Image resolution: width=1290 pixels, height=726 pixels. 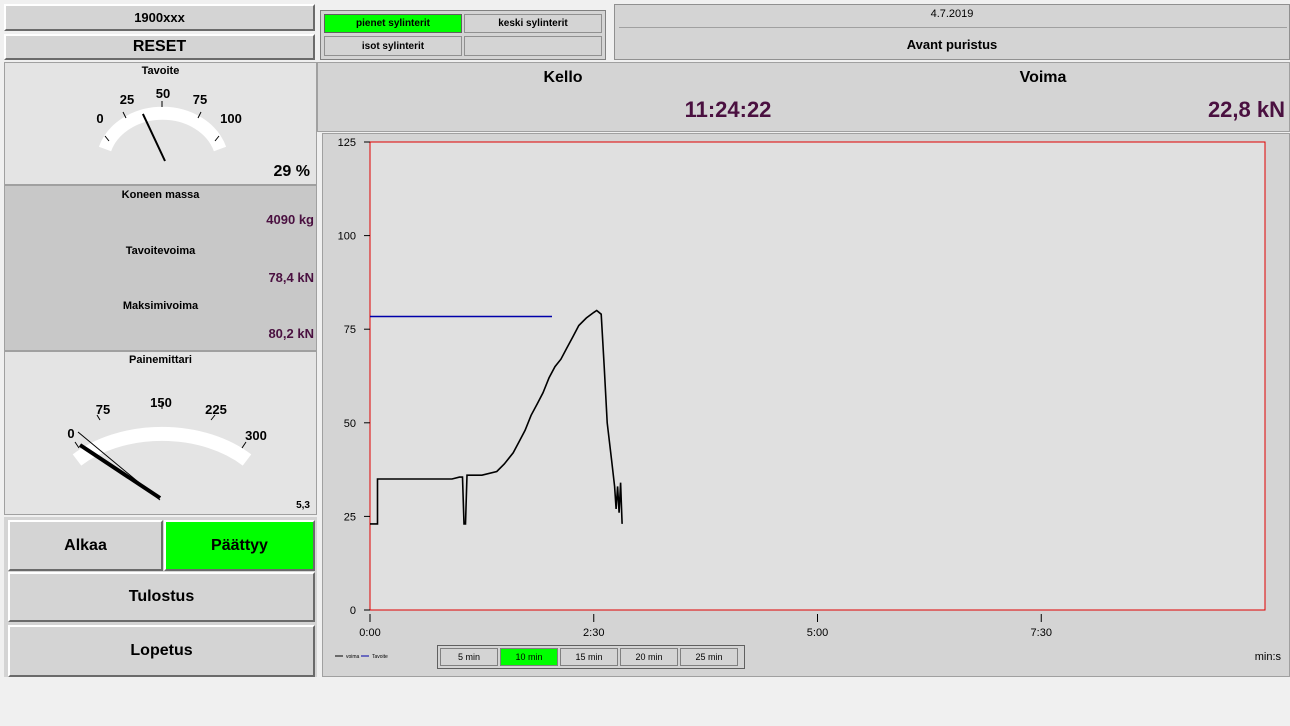 I want to click on range-25min-button: 25 min, so click(x=709, y=657).